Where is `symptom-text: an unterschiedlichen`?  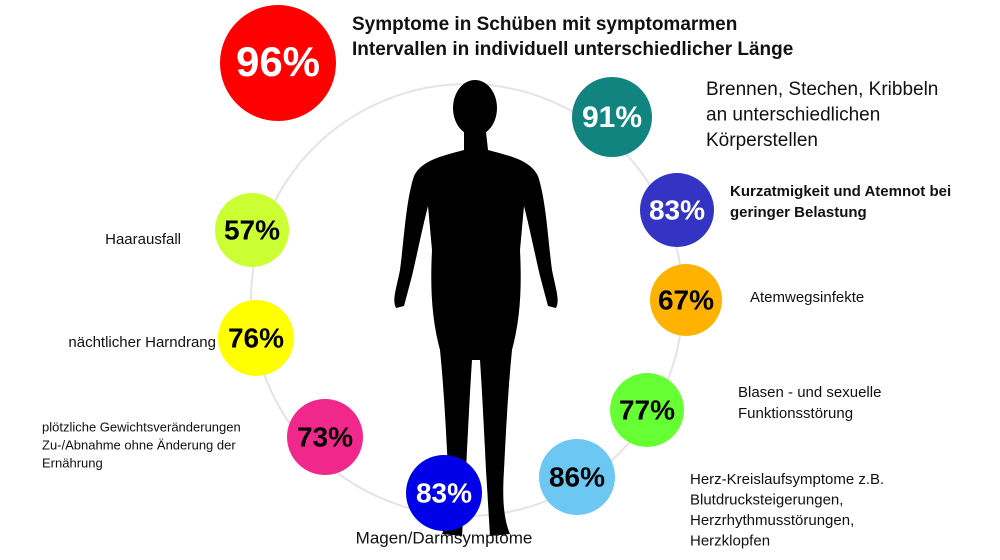 symptom-text: an unterschiedlichen is located at coordinates (793, 115).